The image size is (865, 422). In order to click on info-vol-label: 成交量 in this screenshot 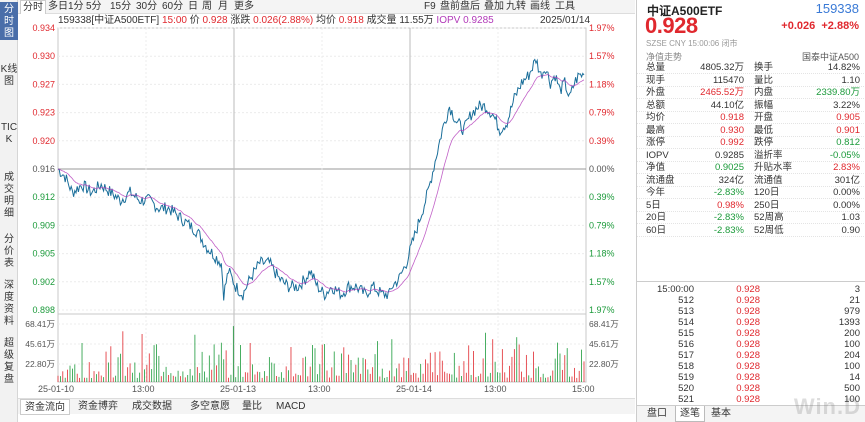, I will do `click(381, 20)`.